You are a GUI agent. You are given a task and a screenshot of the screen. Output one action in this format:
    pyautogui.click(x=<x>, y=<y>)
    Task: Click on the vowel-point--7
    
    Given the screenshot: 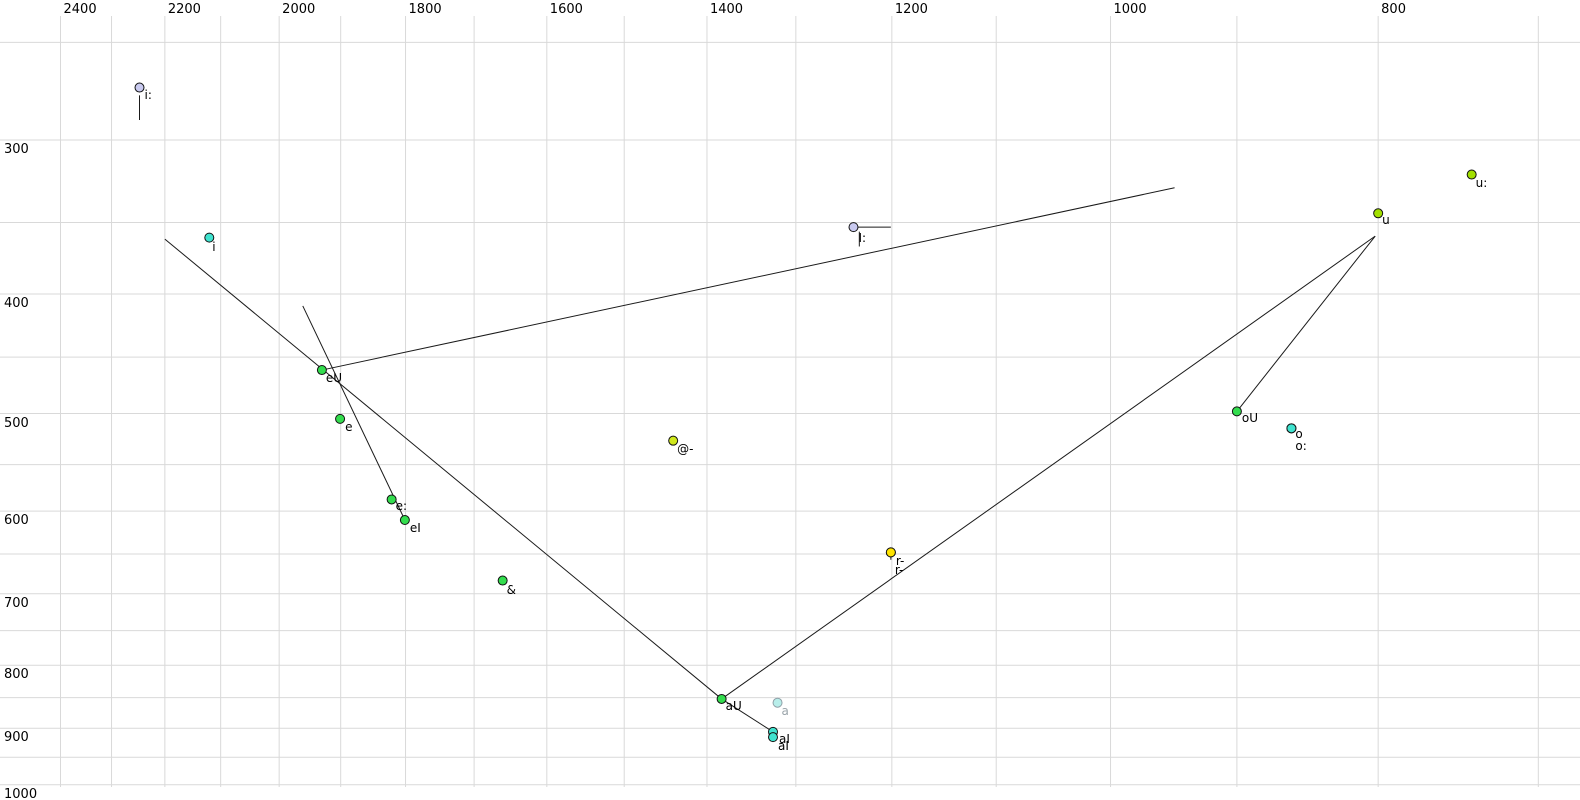 What is the action you would take?
    pyautogui.click(x=673, y=440)
    